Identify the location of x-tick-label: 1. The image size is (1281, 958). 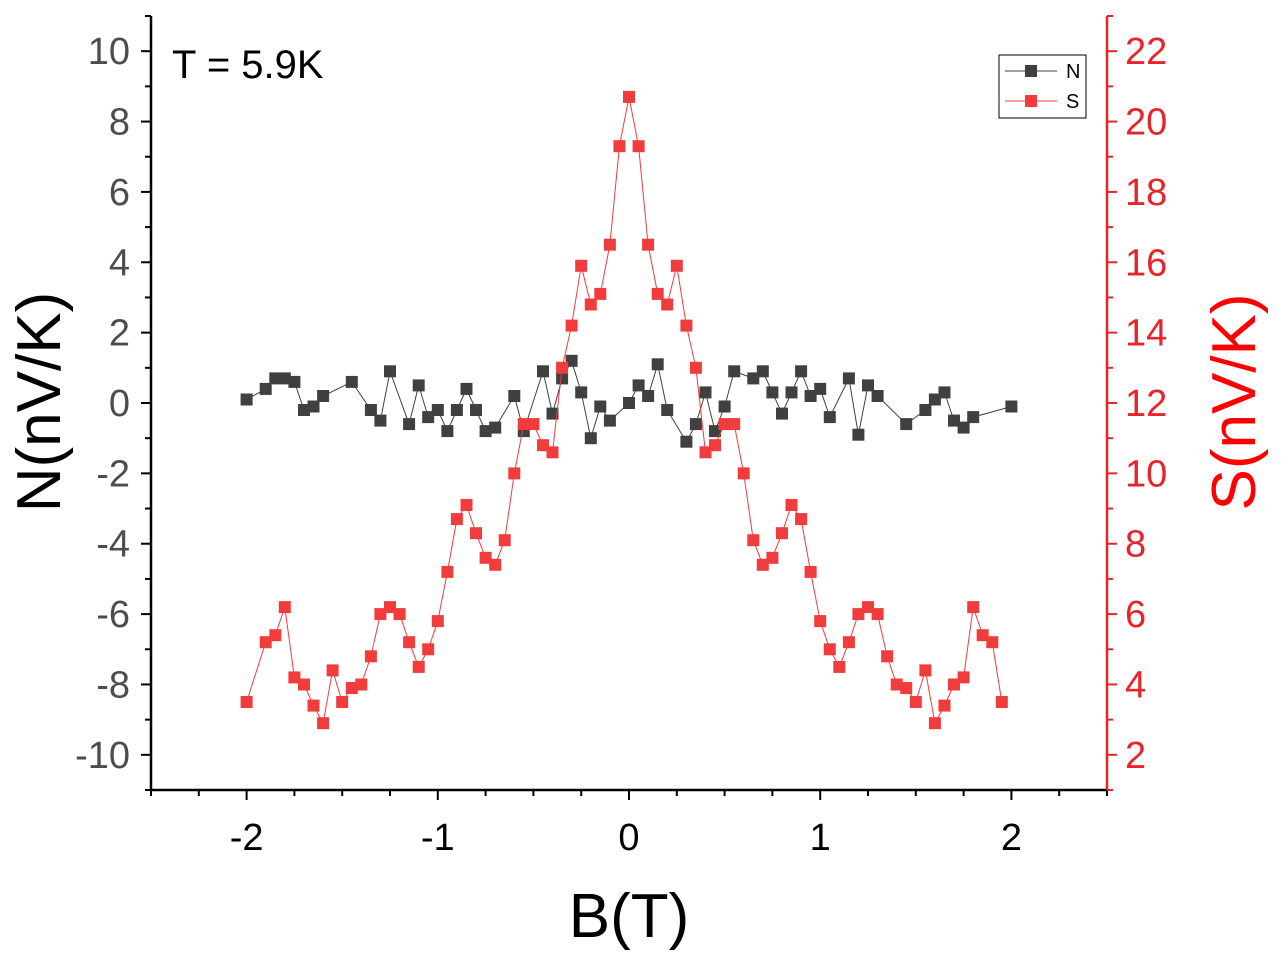
(820, 838).